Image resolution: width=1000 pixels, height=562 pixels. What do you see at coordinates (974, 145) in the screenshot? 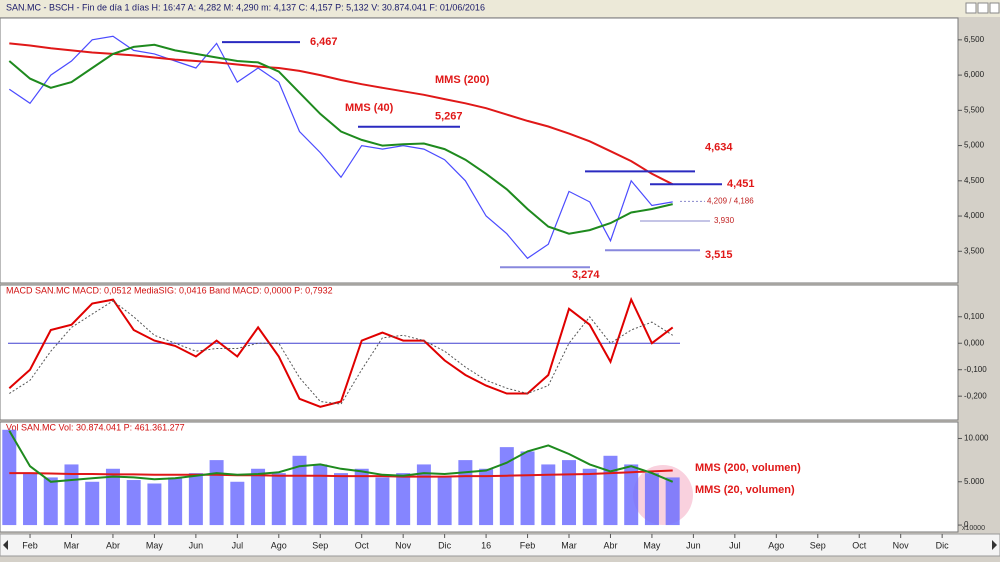
I see `y-tick-label: 5,000` at bounding box center [974, 145].